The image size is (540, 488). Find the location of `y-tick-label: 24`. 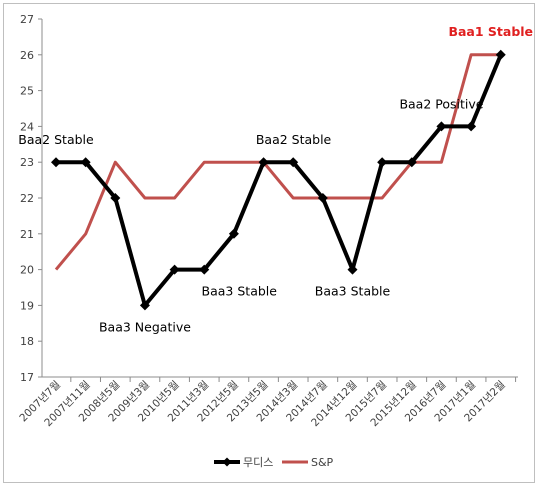

y-tick-label: 24 is located at coordinates (27, 126).